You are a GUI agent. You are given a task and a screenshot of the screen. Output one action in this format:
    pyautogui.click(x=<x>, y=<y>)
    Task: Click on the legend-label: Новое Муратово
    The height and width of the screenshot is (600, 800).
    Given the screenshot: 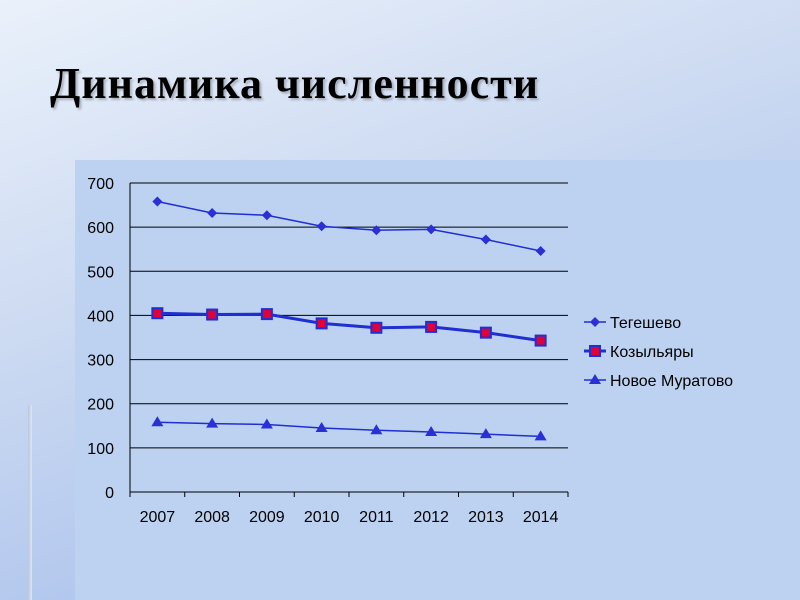 What is the action you would take?
    pyautogui.click(x=671, y=381)
    